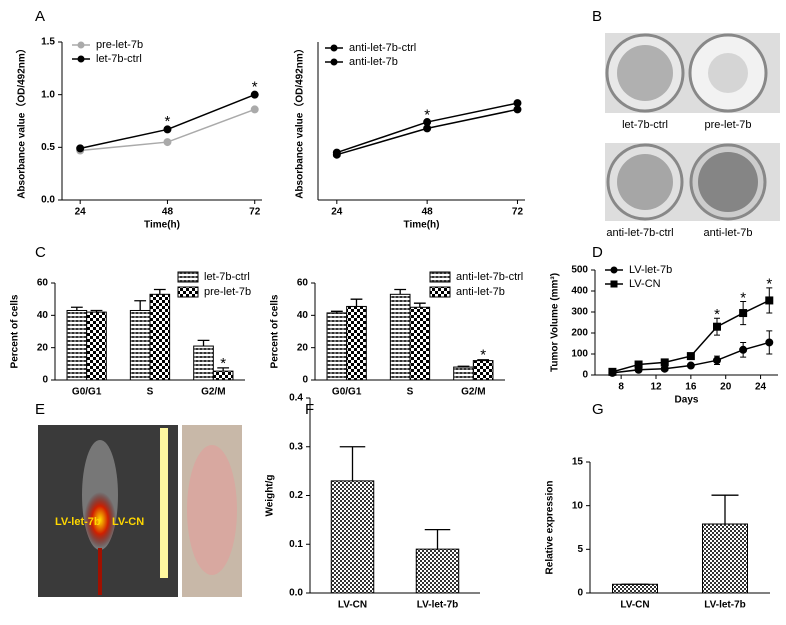  Describe the element at coordinates (87, 392) in the screenshot. I see `x-tick-label: G0/G1` at that location.